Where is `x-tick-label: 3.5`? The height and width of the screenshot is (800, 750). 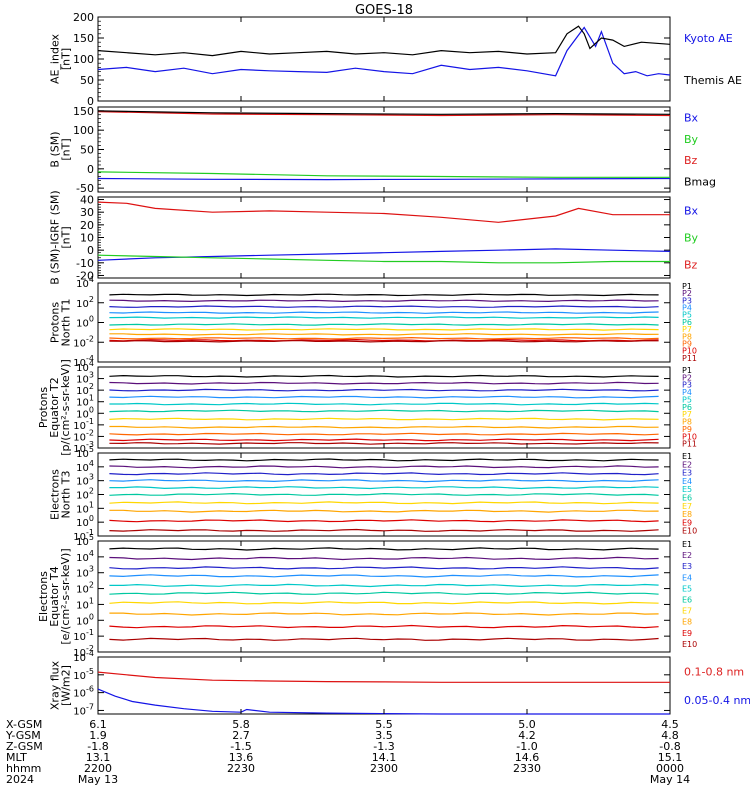
x-tick-label: 3.5 is located at coordinates (384, 735).